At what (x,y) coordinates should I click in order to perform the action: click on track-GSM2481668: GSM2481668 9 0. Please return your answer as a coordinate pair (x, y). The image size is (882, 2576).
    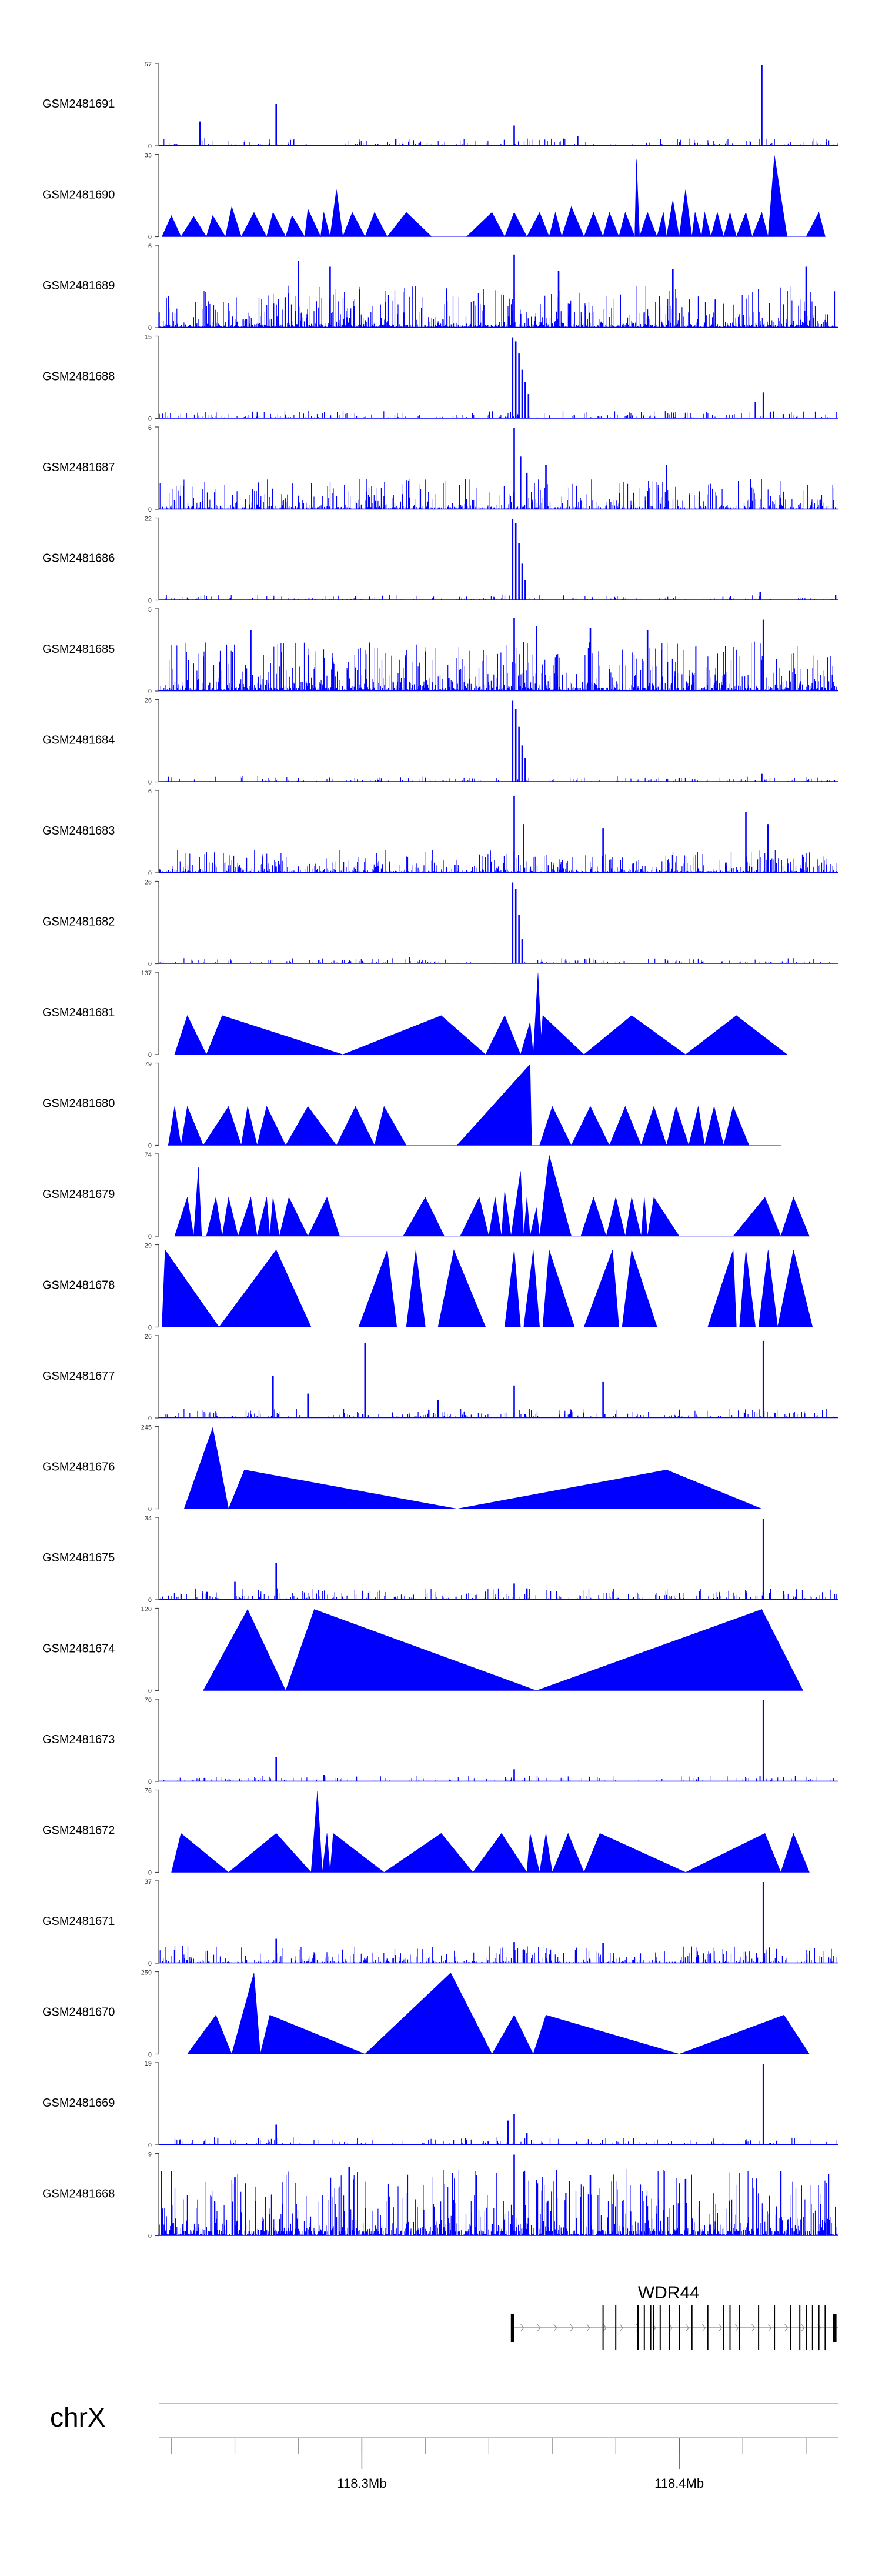
    Looking at the image, I should click on (440, 2195).